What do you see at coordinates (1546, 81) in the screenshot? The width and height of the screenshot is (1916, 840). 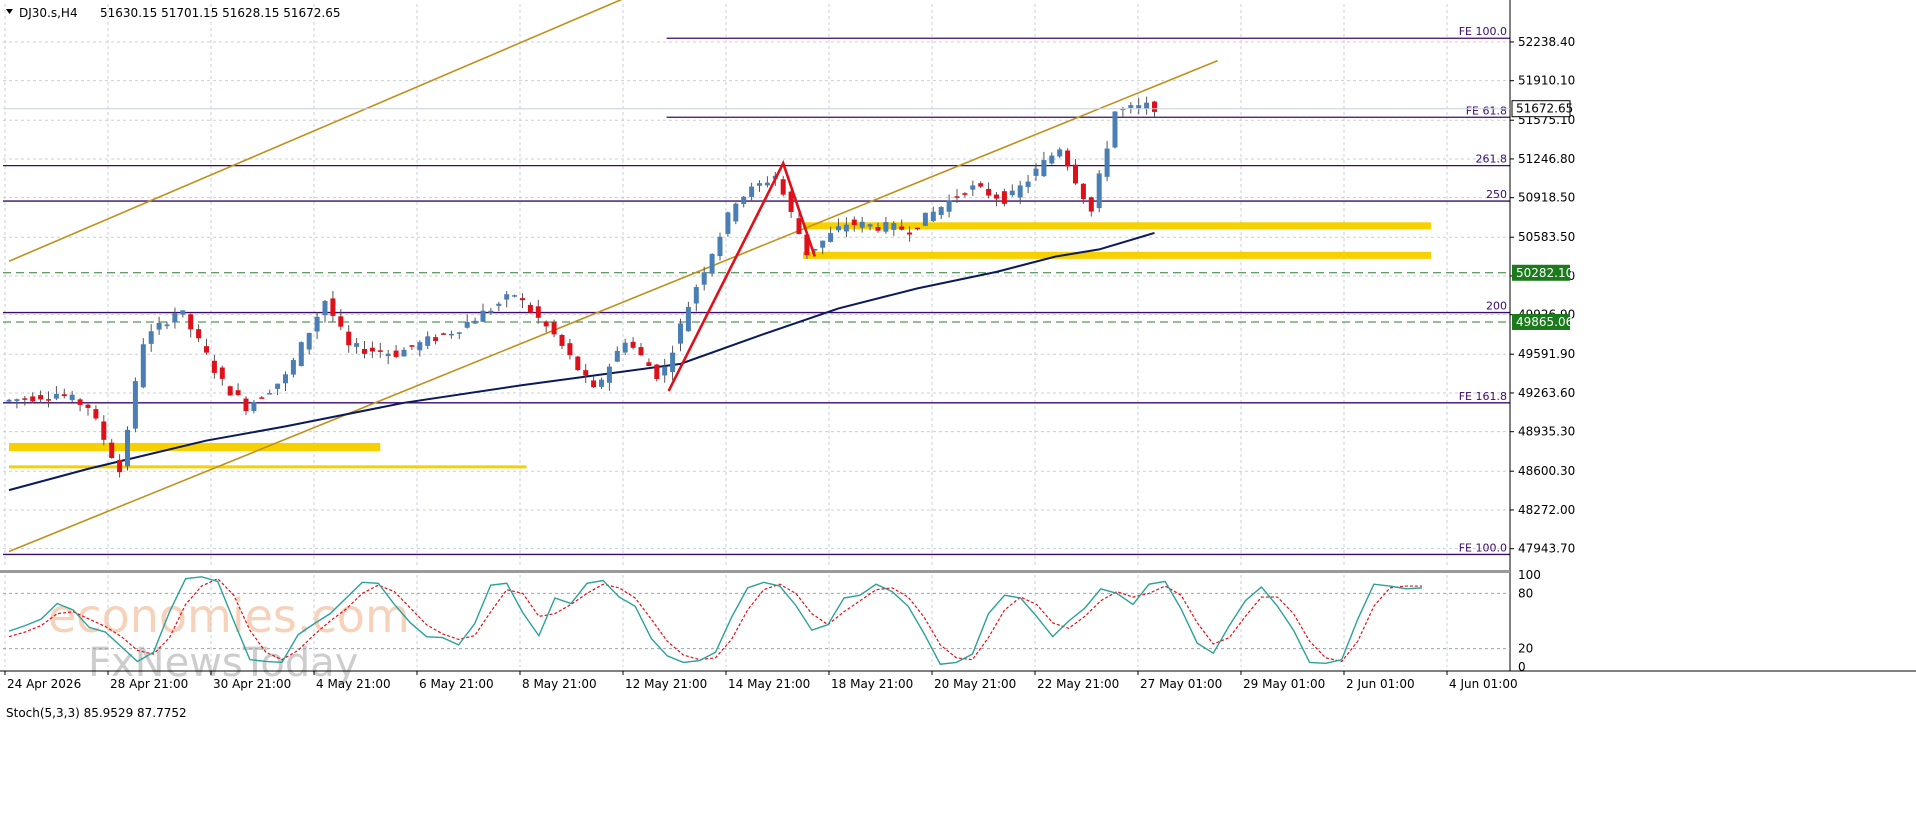 I see `y-tick-label: 51910.10` at bounding box center [1546, 81].